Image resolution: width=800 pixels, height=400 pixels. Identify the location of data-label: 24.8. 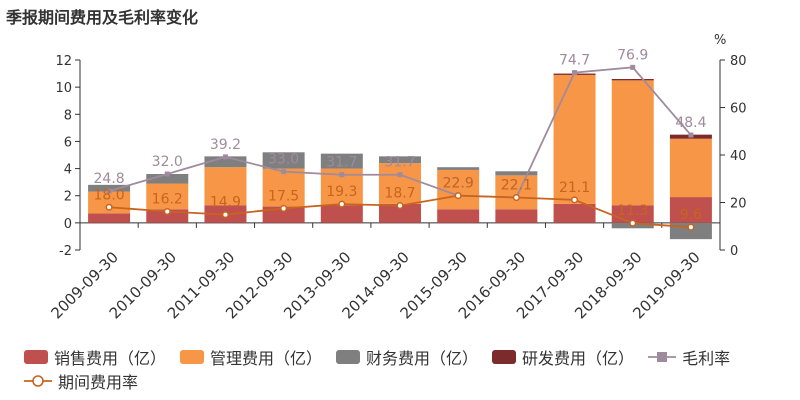
(109, 179).